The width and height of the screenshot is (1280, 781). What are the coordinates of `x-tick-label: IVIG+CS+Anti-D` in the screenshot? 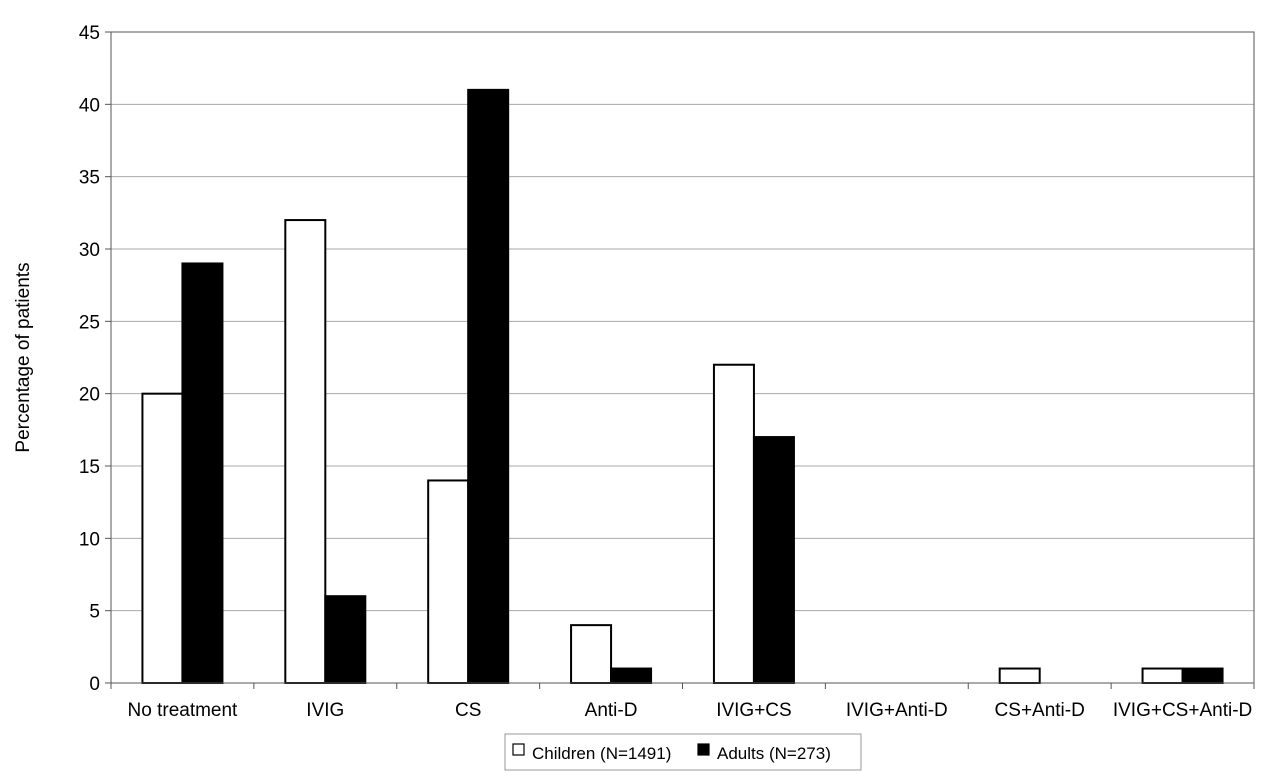 It's located at (1182, 710).